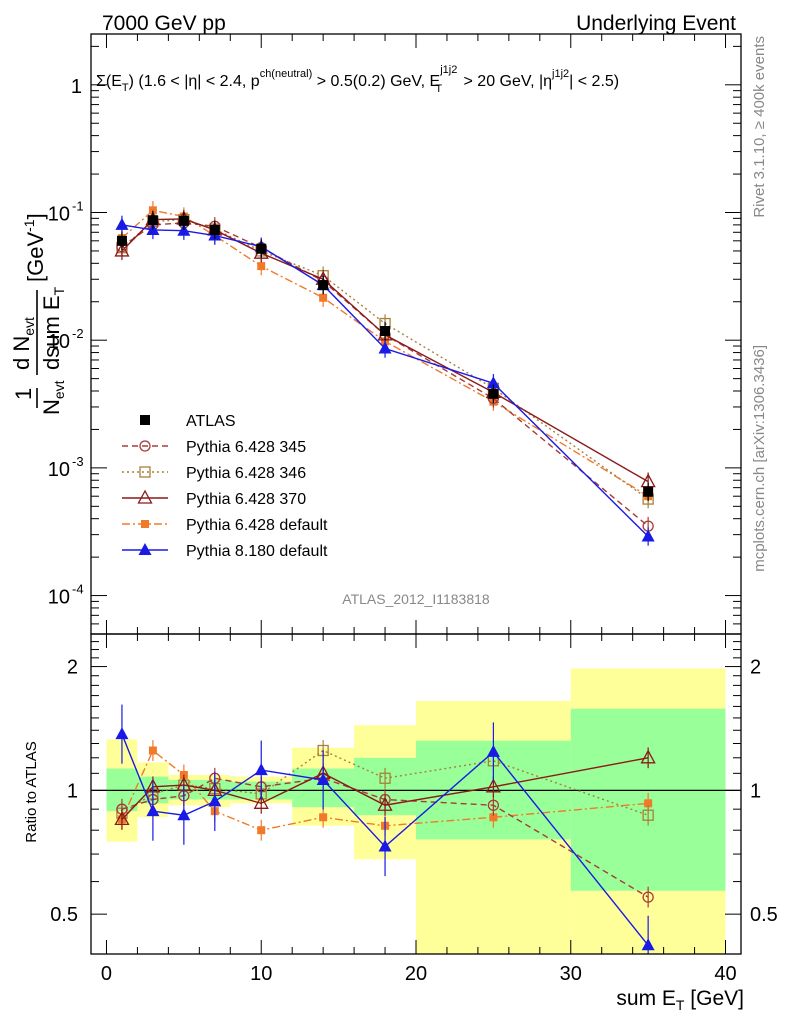 This screenshot has width=786, height=1024. Describe the element at coordinates (416, 974) in the screenshot. I see `x-tick-label: 20` at that location.